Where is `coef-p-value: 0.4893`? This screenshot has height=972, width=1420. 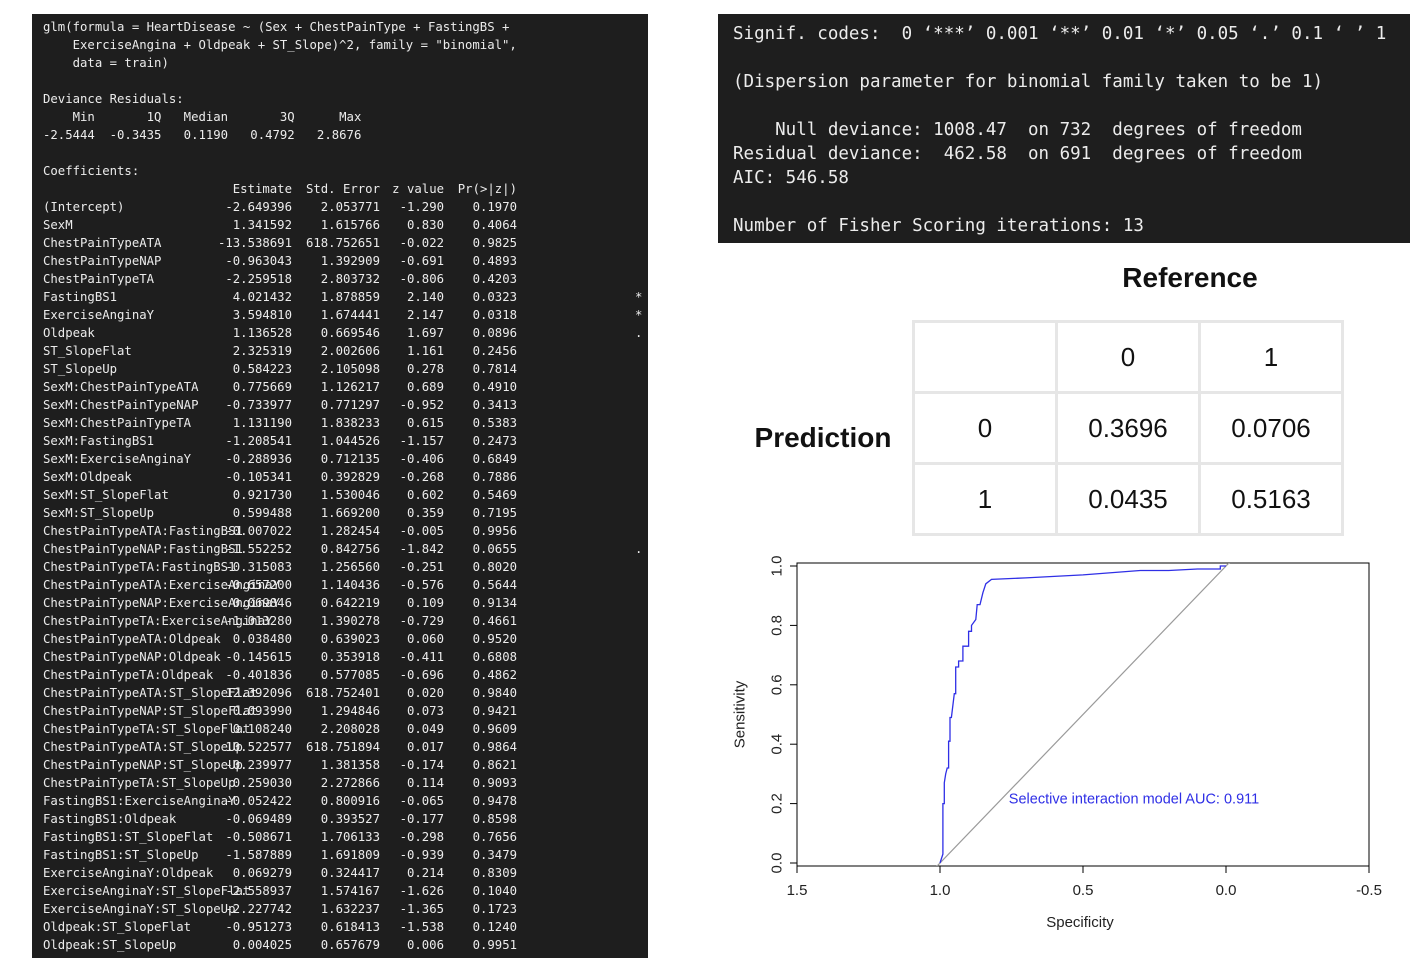
coef-p-value: 0.4893 is located at coordinates (494, 261).